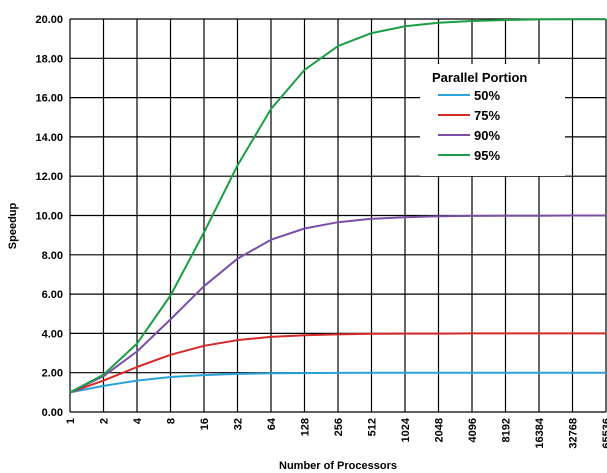 Image resolution: width=607 pixels, height=473 pixels. What do you see at coordinates (49, 59) in the screenshot?
I see `y-tick-label: 18.00` at bounding box center [49, 59].